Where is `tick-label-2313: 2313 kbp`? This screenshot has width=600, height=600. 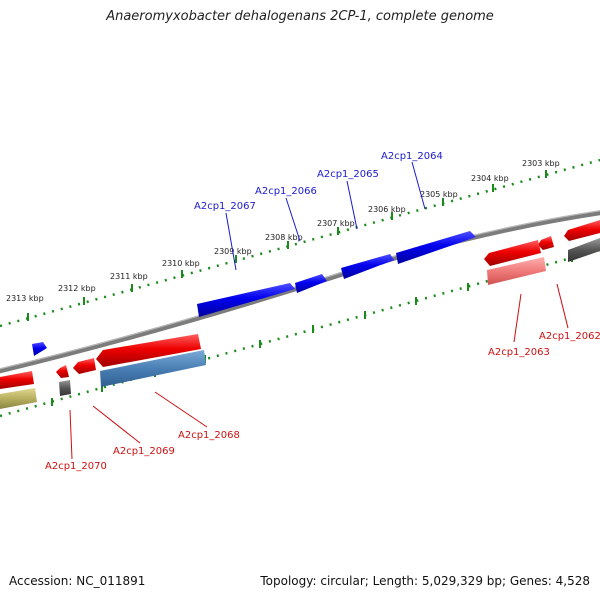 tick-label-2313: 2313 kbp is located at coordinates (25, 298).